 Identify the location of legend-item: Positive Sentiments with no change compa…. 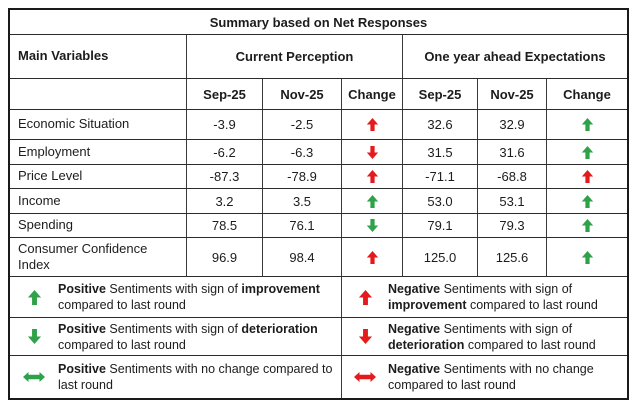
(176, 377).